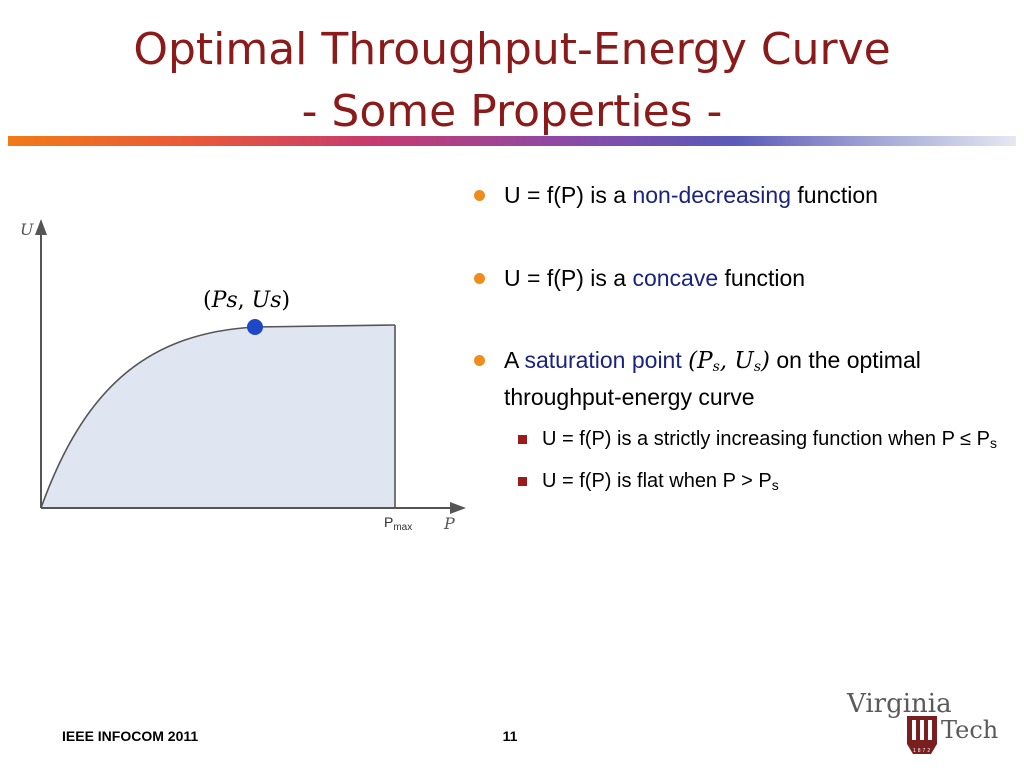 This screenshot has height=768, width=1024. Describe the element at coordinates (603, 360) in the screenshot. I see `bullet-highlight-saturation-point: saturation point` at that location.